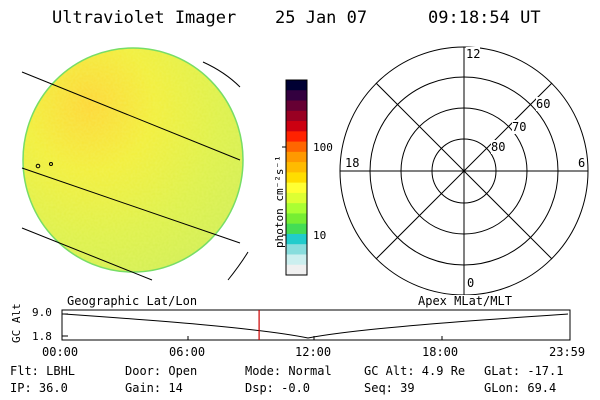 The width and height of the screenshot is (600, 400). What do you see at coordinates (42, 336) in the screenshot?
I see `timeline-y-tick-bottom: 1.8` at bounding box center [42, 336].